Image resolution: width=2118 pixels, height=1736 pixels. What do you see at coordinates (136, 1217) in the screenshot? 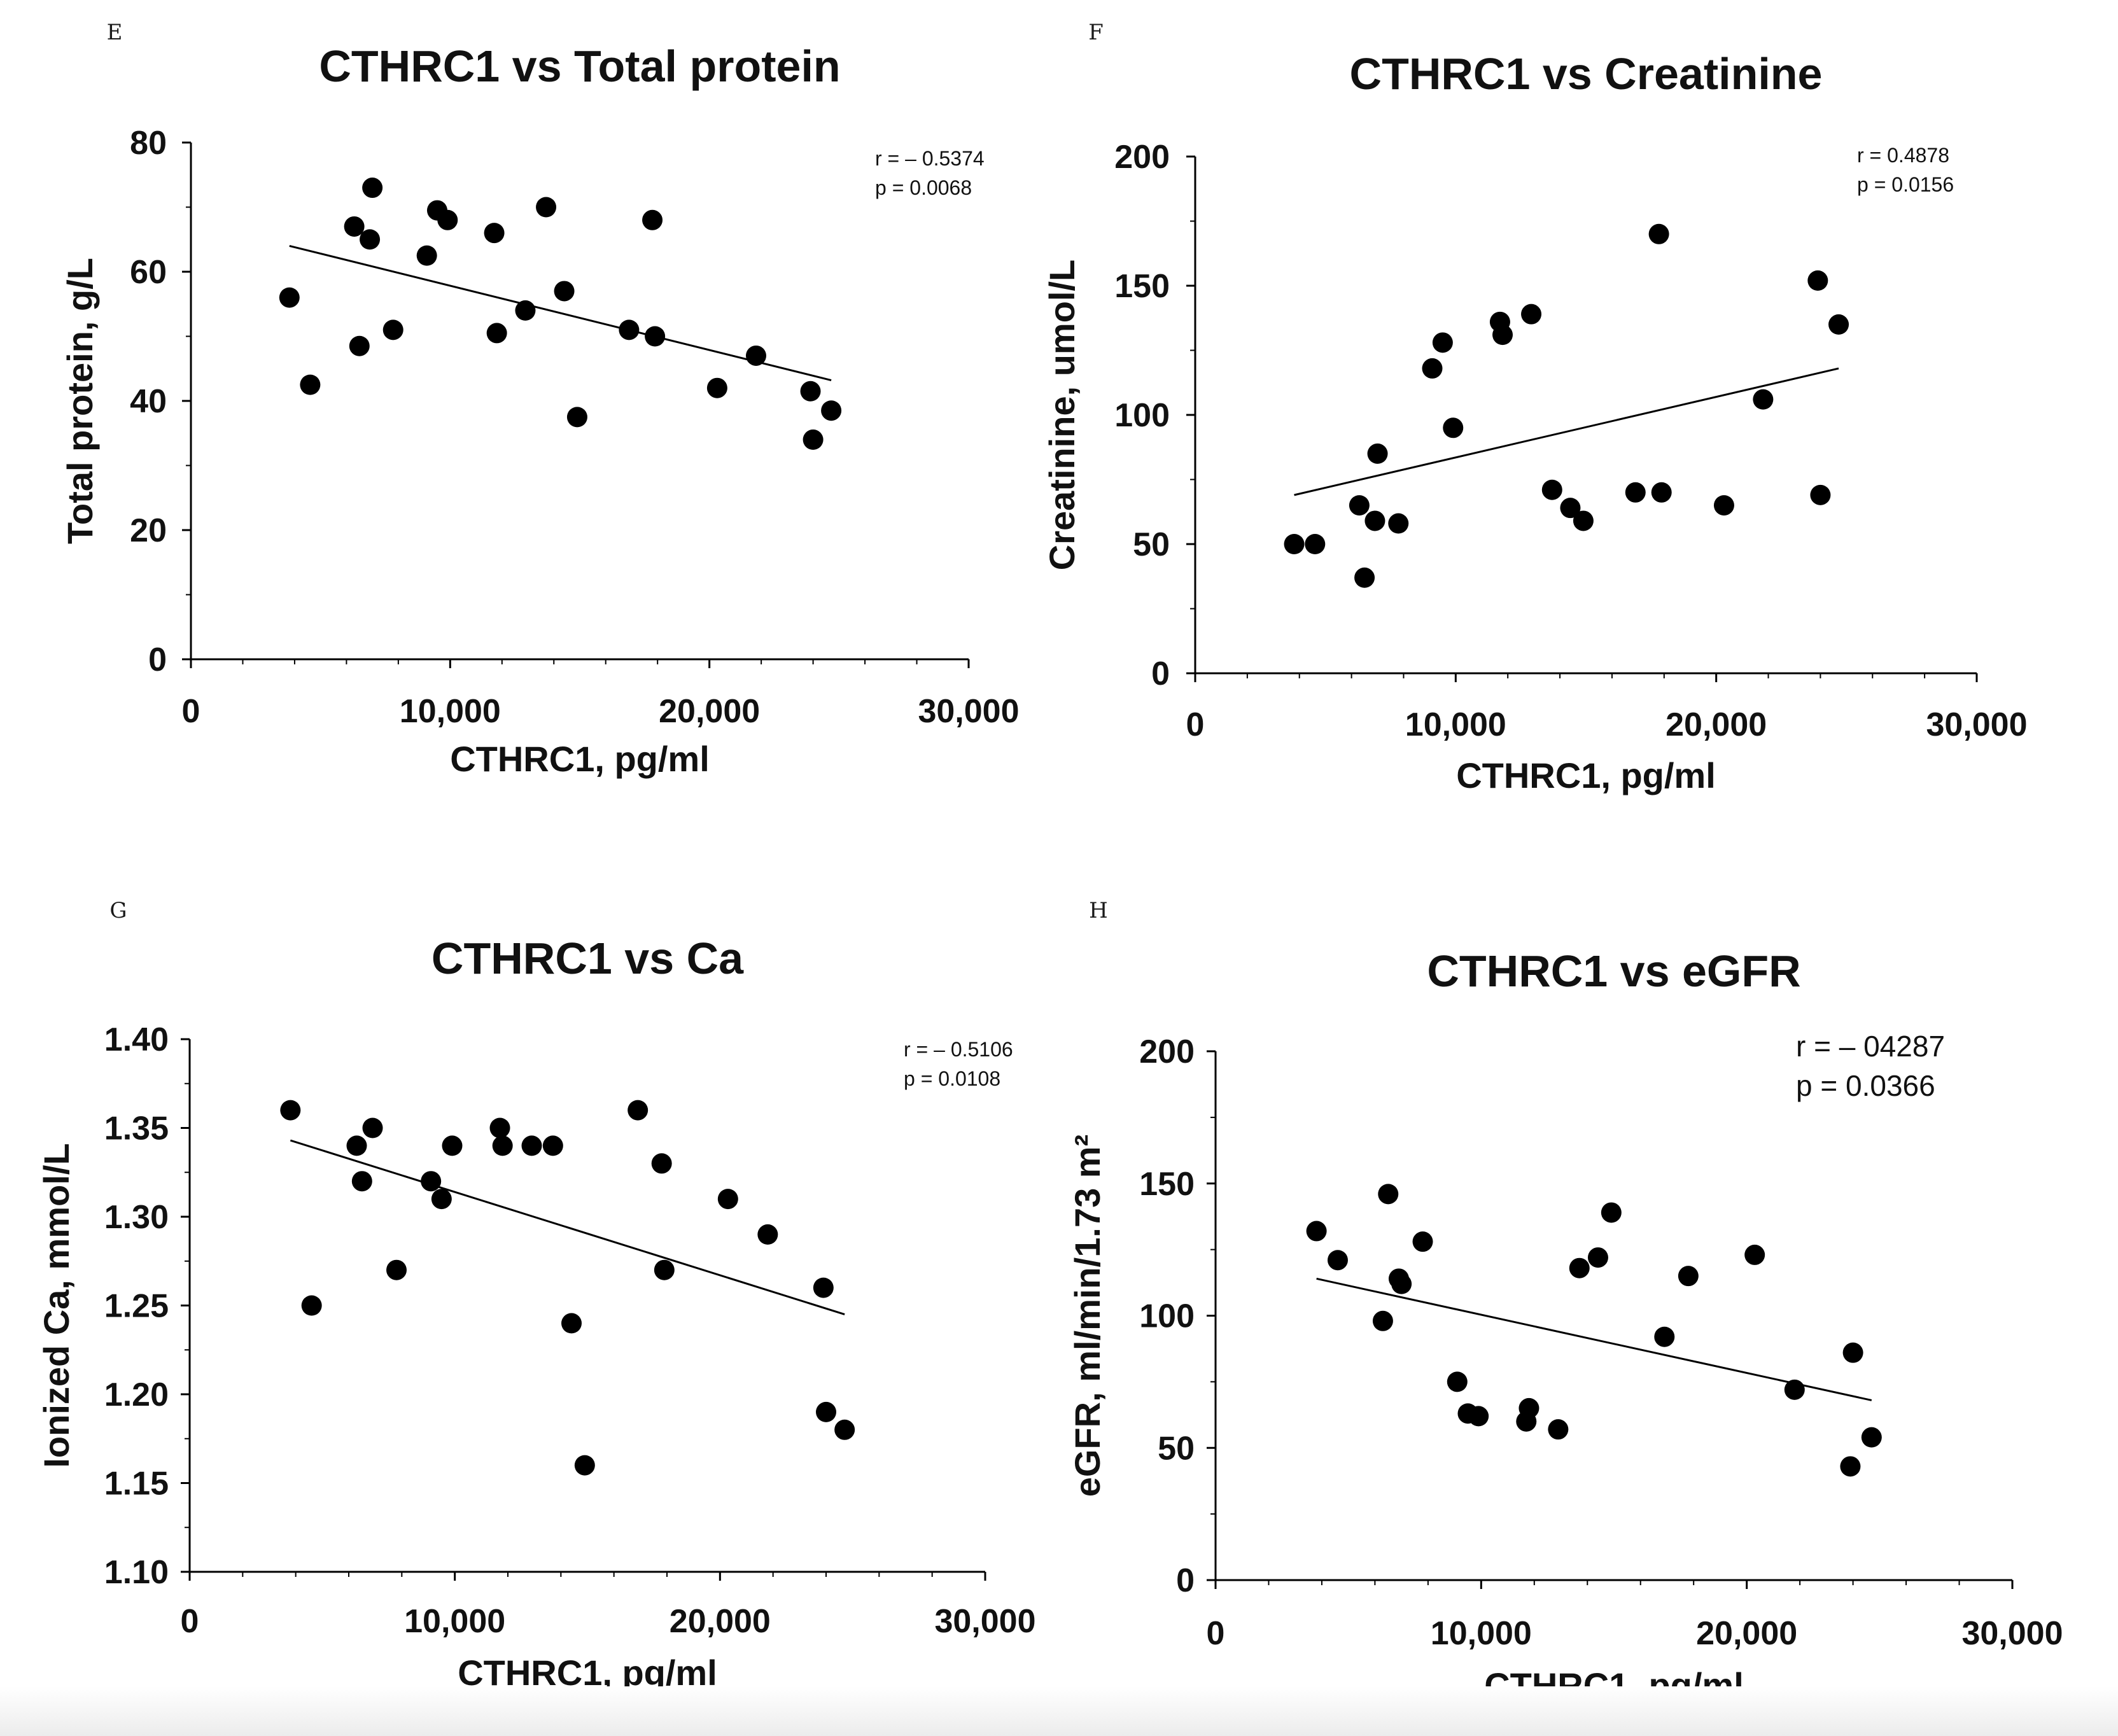
I see `y-tick-label: 1.30` at bounding box center [136, 1217].